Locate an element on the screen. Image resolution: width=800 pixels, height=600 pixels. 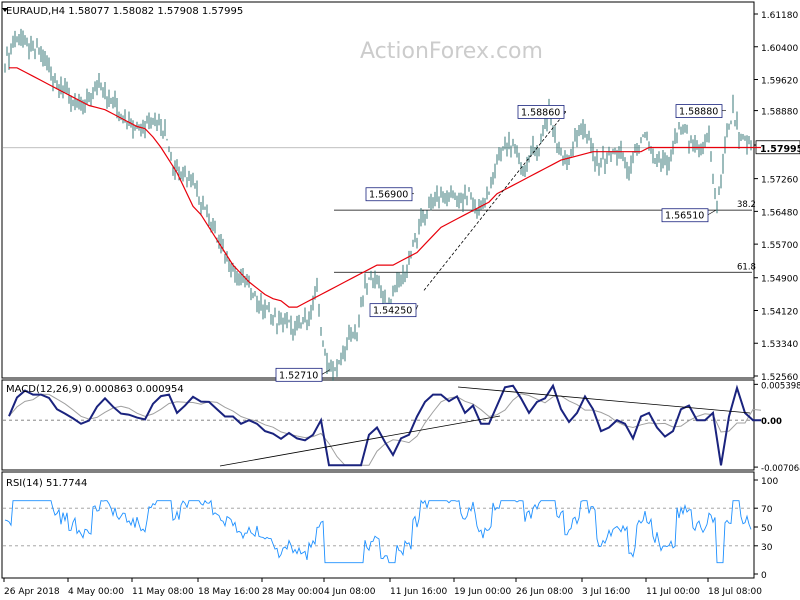
x-tick-label: 19 Jun 00:00 is located at coordinates (482, 592).